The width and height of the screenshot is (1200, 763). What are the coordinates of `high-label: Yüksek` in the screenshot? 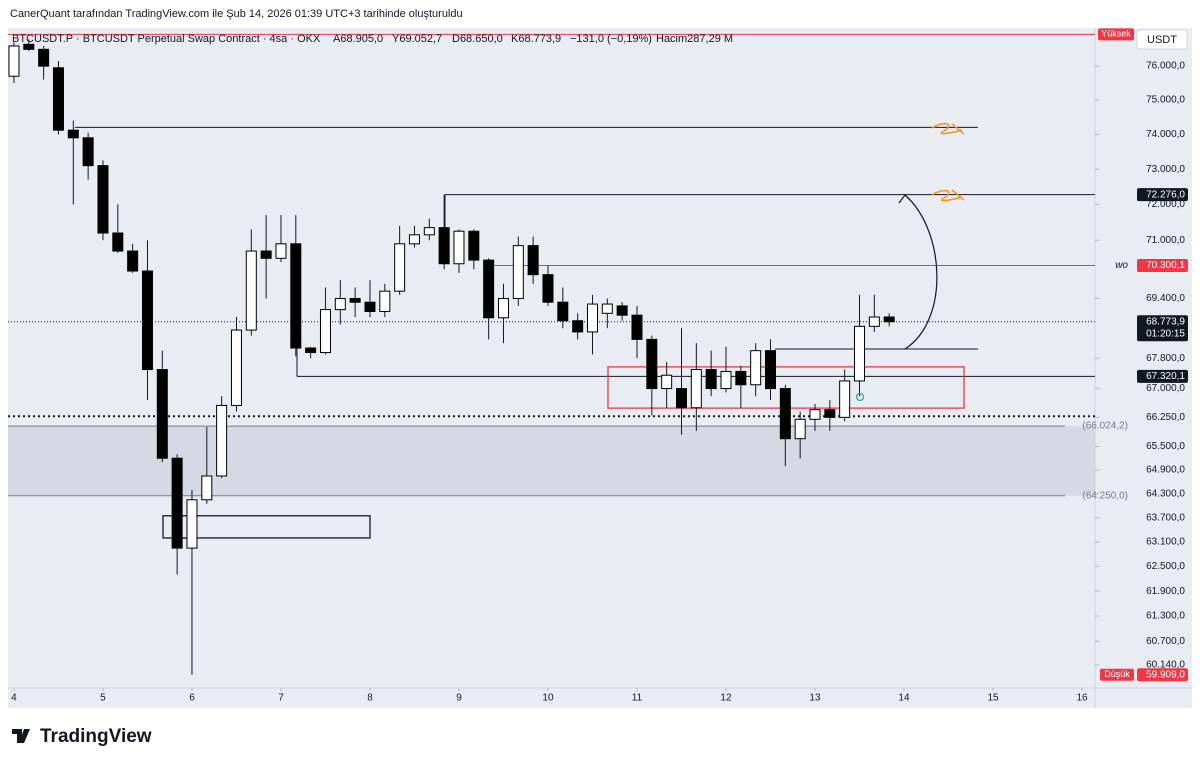 It's located at (1116, 34).